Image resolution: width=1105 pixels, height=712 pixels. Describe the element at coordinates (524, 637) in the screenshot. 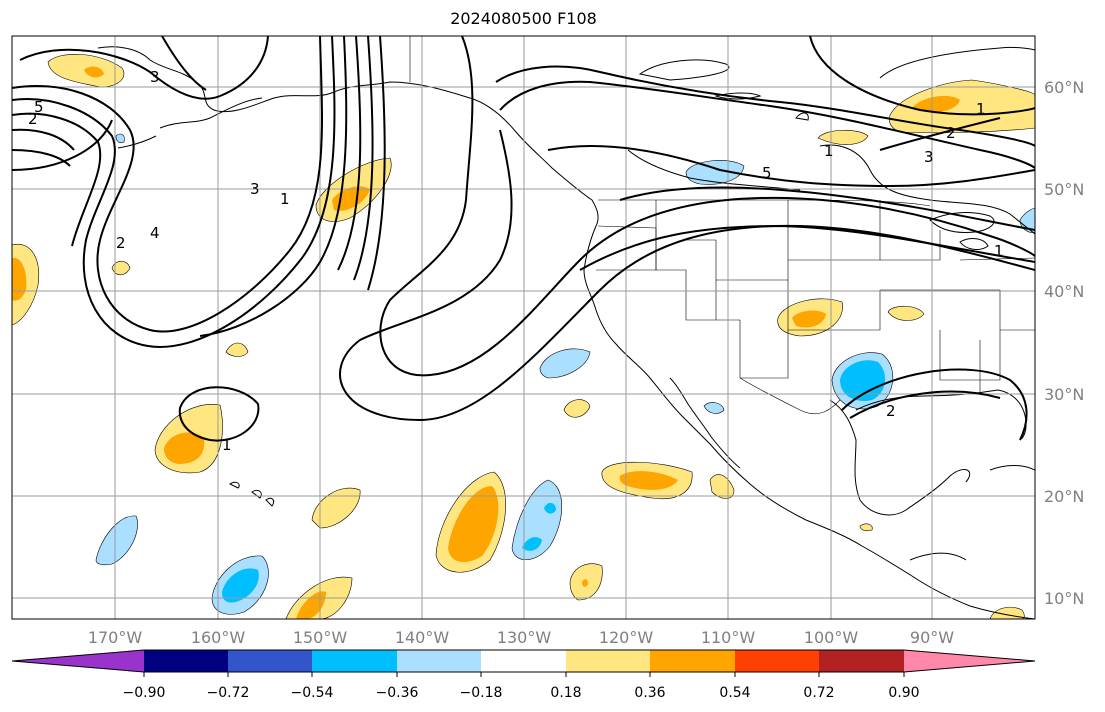

I see `lon-label: 130°W` at that location.